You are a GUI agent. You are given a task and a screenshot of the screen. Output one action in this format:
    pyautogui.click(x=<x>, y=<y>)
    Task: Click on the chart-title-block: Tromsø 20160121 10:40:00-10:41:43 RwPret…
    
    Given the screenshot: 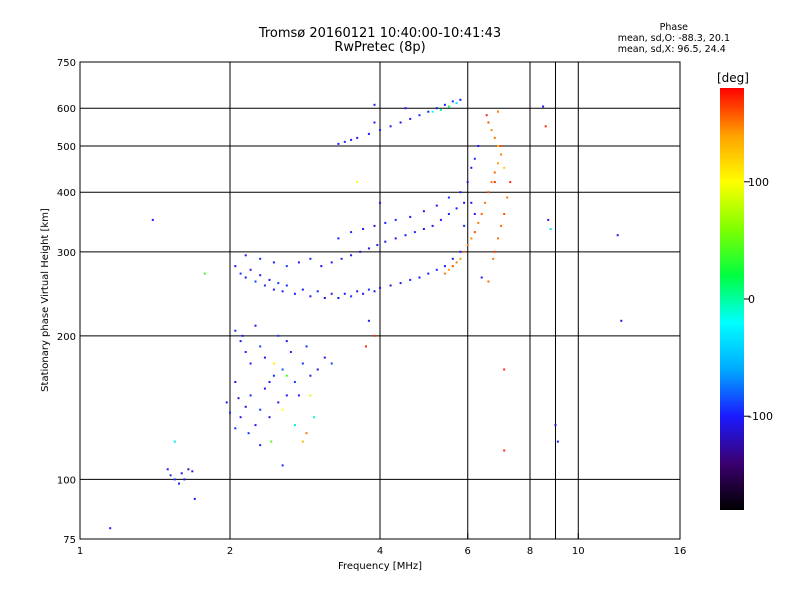 What is the action you would take?
    pyautogui.click(x=380, y=41)
    